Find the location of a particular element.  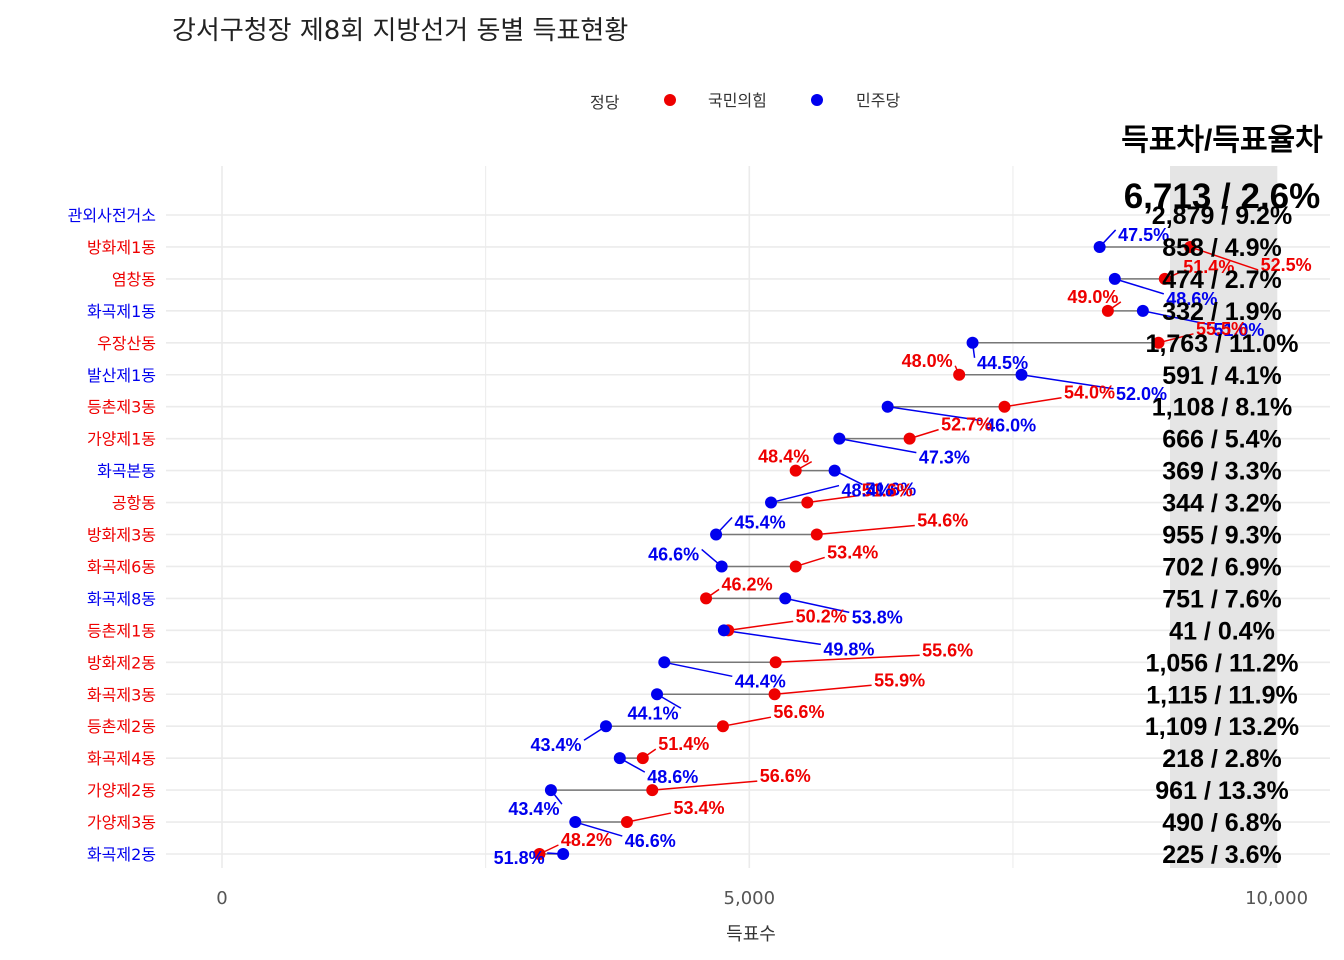

ppp-percent-label: 55.6% is located at coordinates (947, 650).